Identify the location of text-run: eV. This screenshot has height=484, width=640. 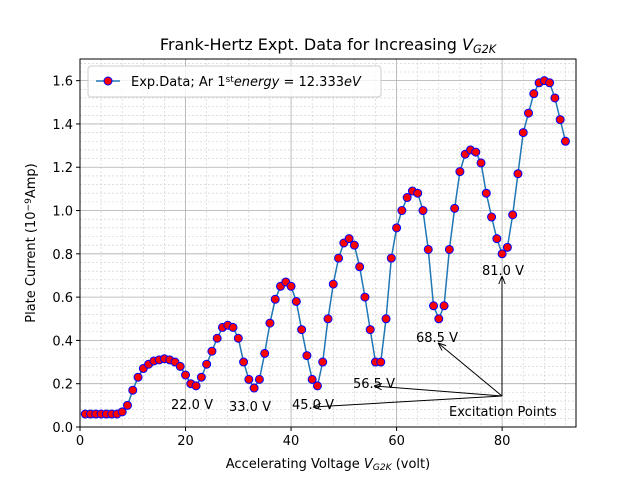
(353, 82).